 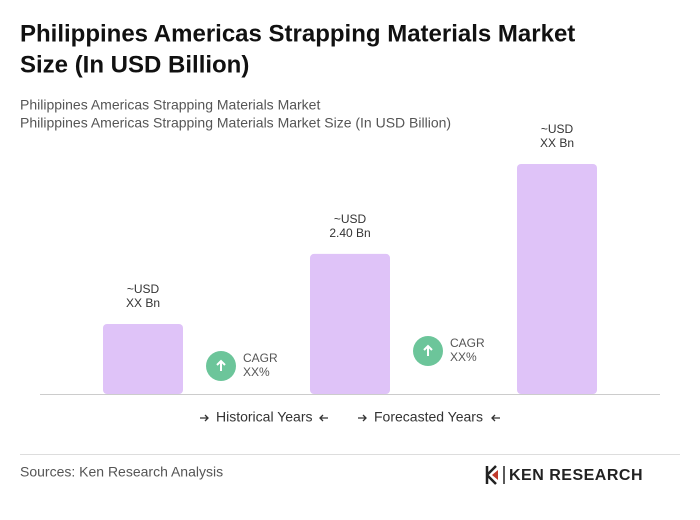 What do you see at coordinates (428, 417) in the screenshot?
I see `legend-label: Forecasted Years` at bounding box center [428, 417].